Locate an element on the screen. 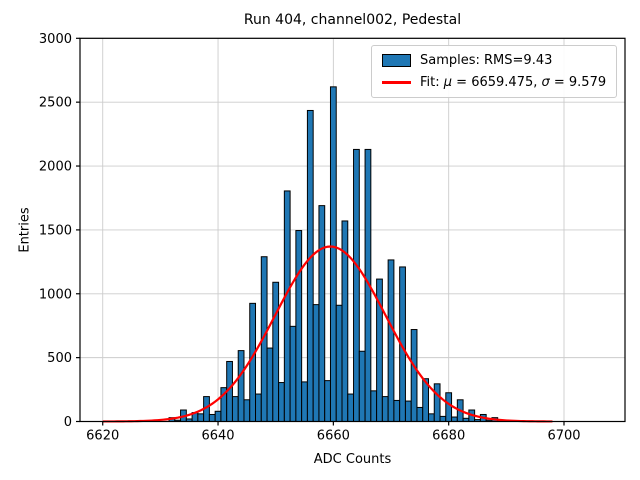 The width and height of the screenshot is (640, 480). y-tick-label: 0 is located at coordinates (68, 422).